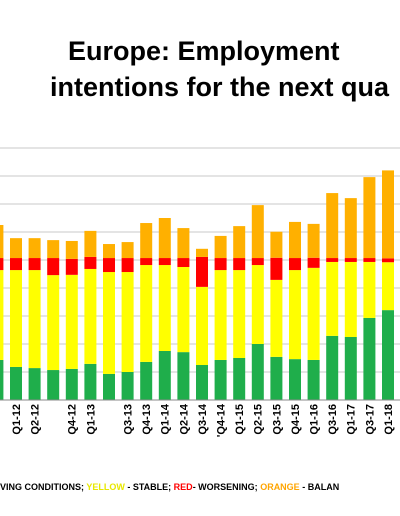 The width and height of the screenshot is (400, 516). What do you see at coordinates (389, 419) in the screenshot?
I see `x-tick-label: Q1-18` at bounding box center [389, 419].